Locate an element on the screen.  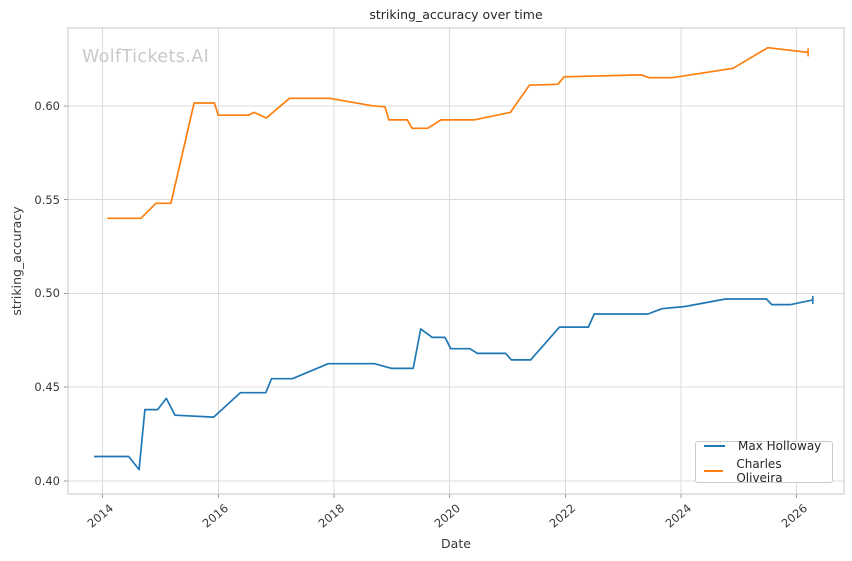
chart-title: striking_accuracy over time is located at coordinates (456, 14).